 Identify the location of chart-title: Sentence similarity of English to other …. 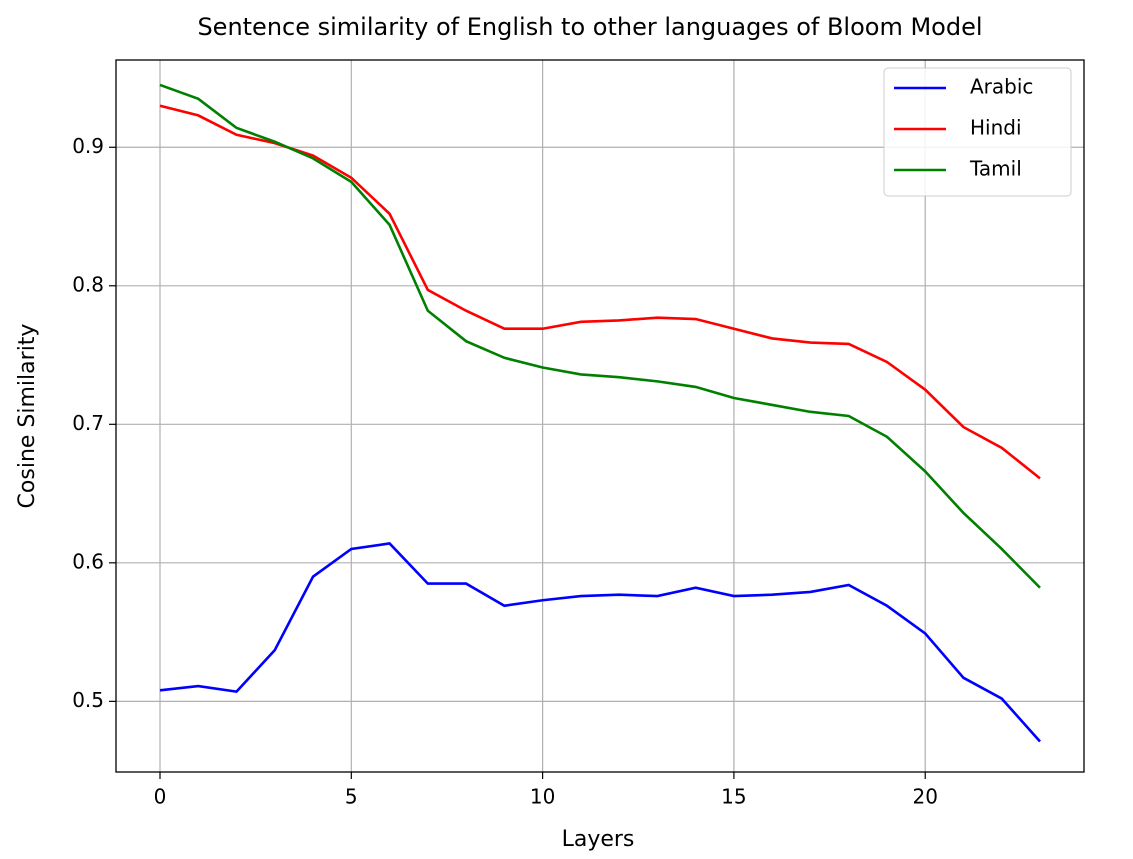
(589, 27).